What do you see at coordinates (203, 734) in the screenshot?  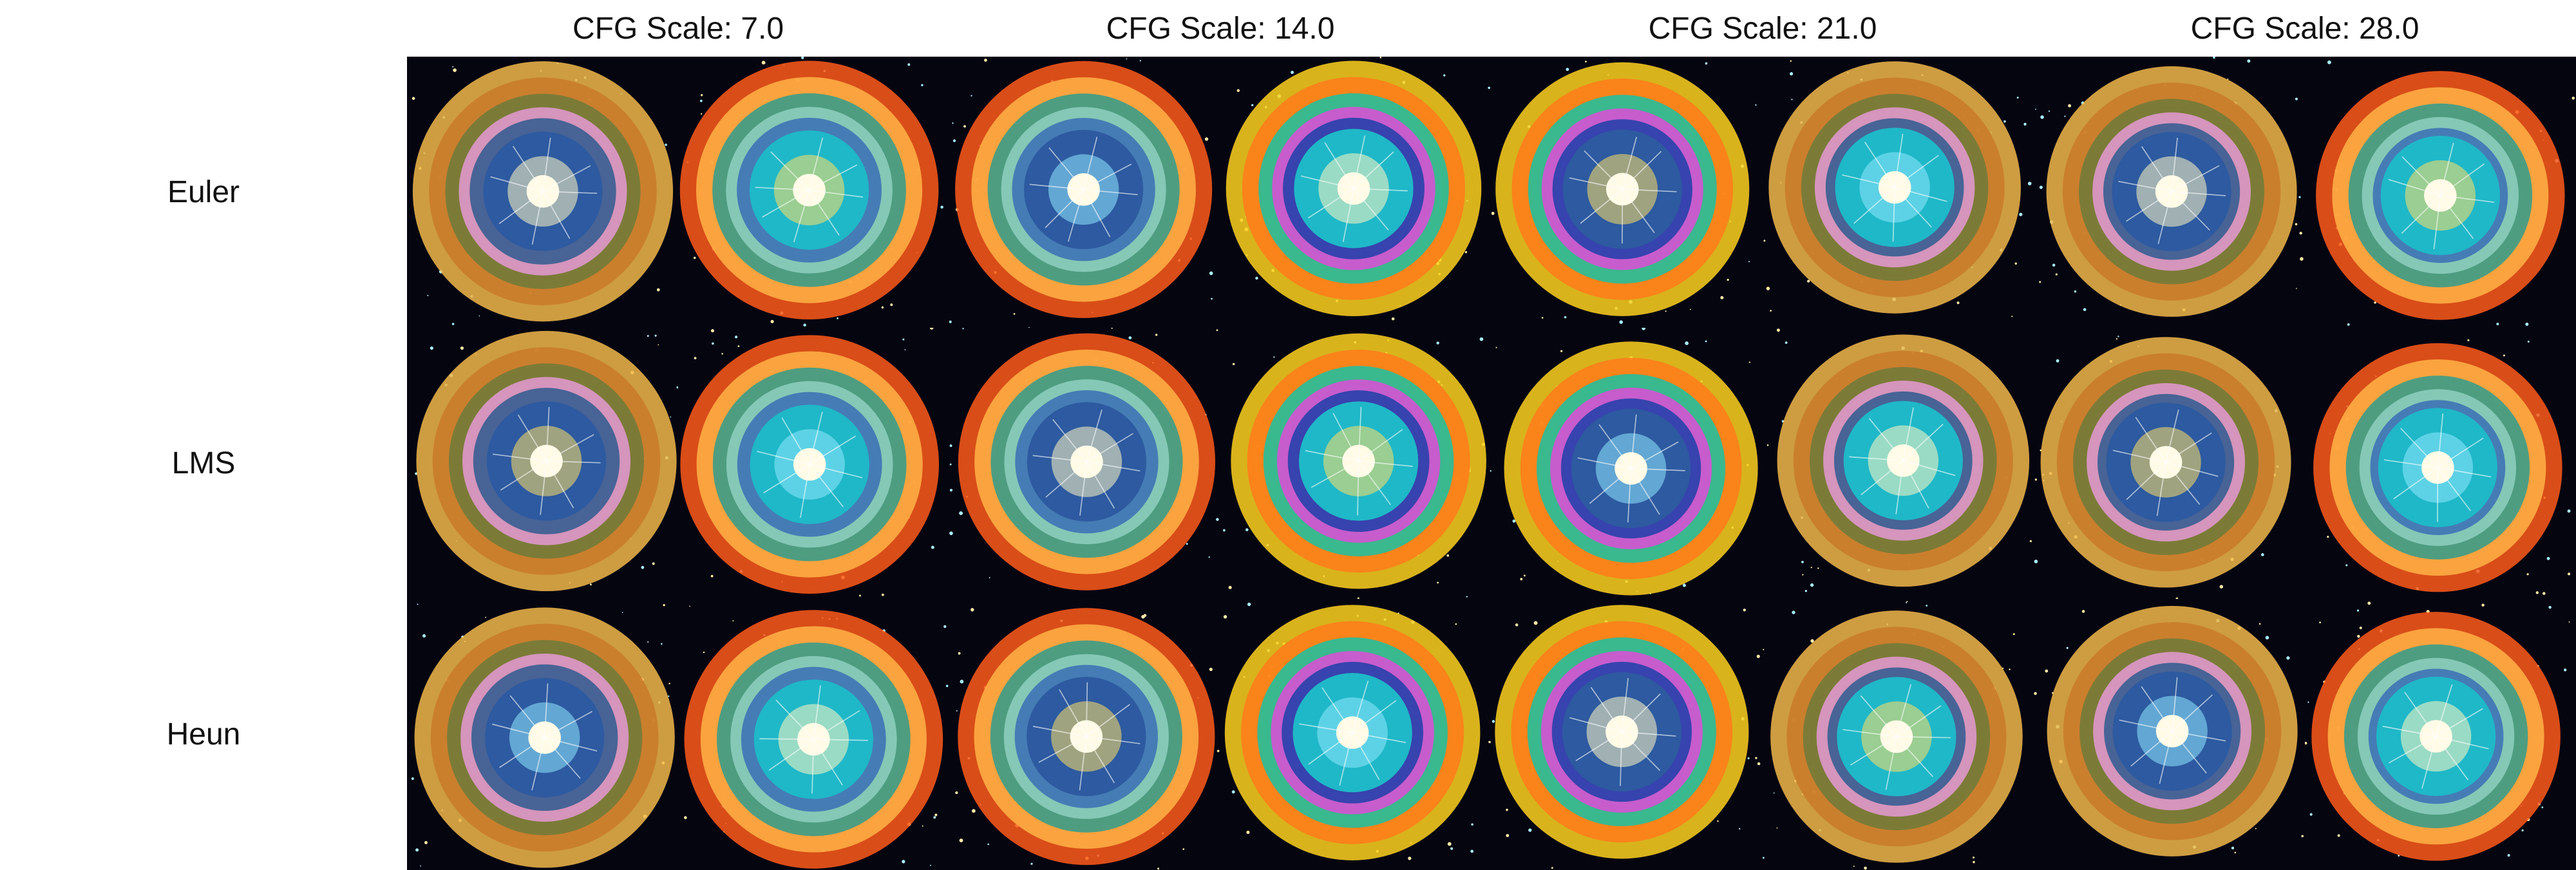 I see `row-label-heun: Heun` at bounding box center [203, 734].